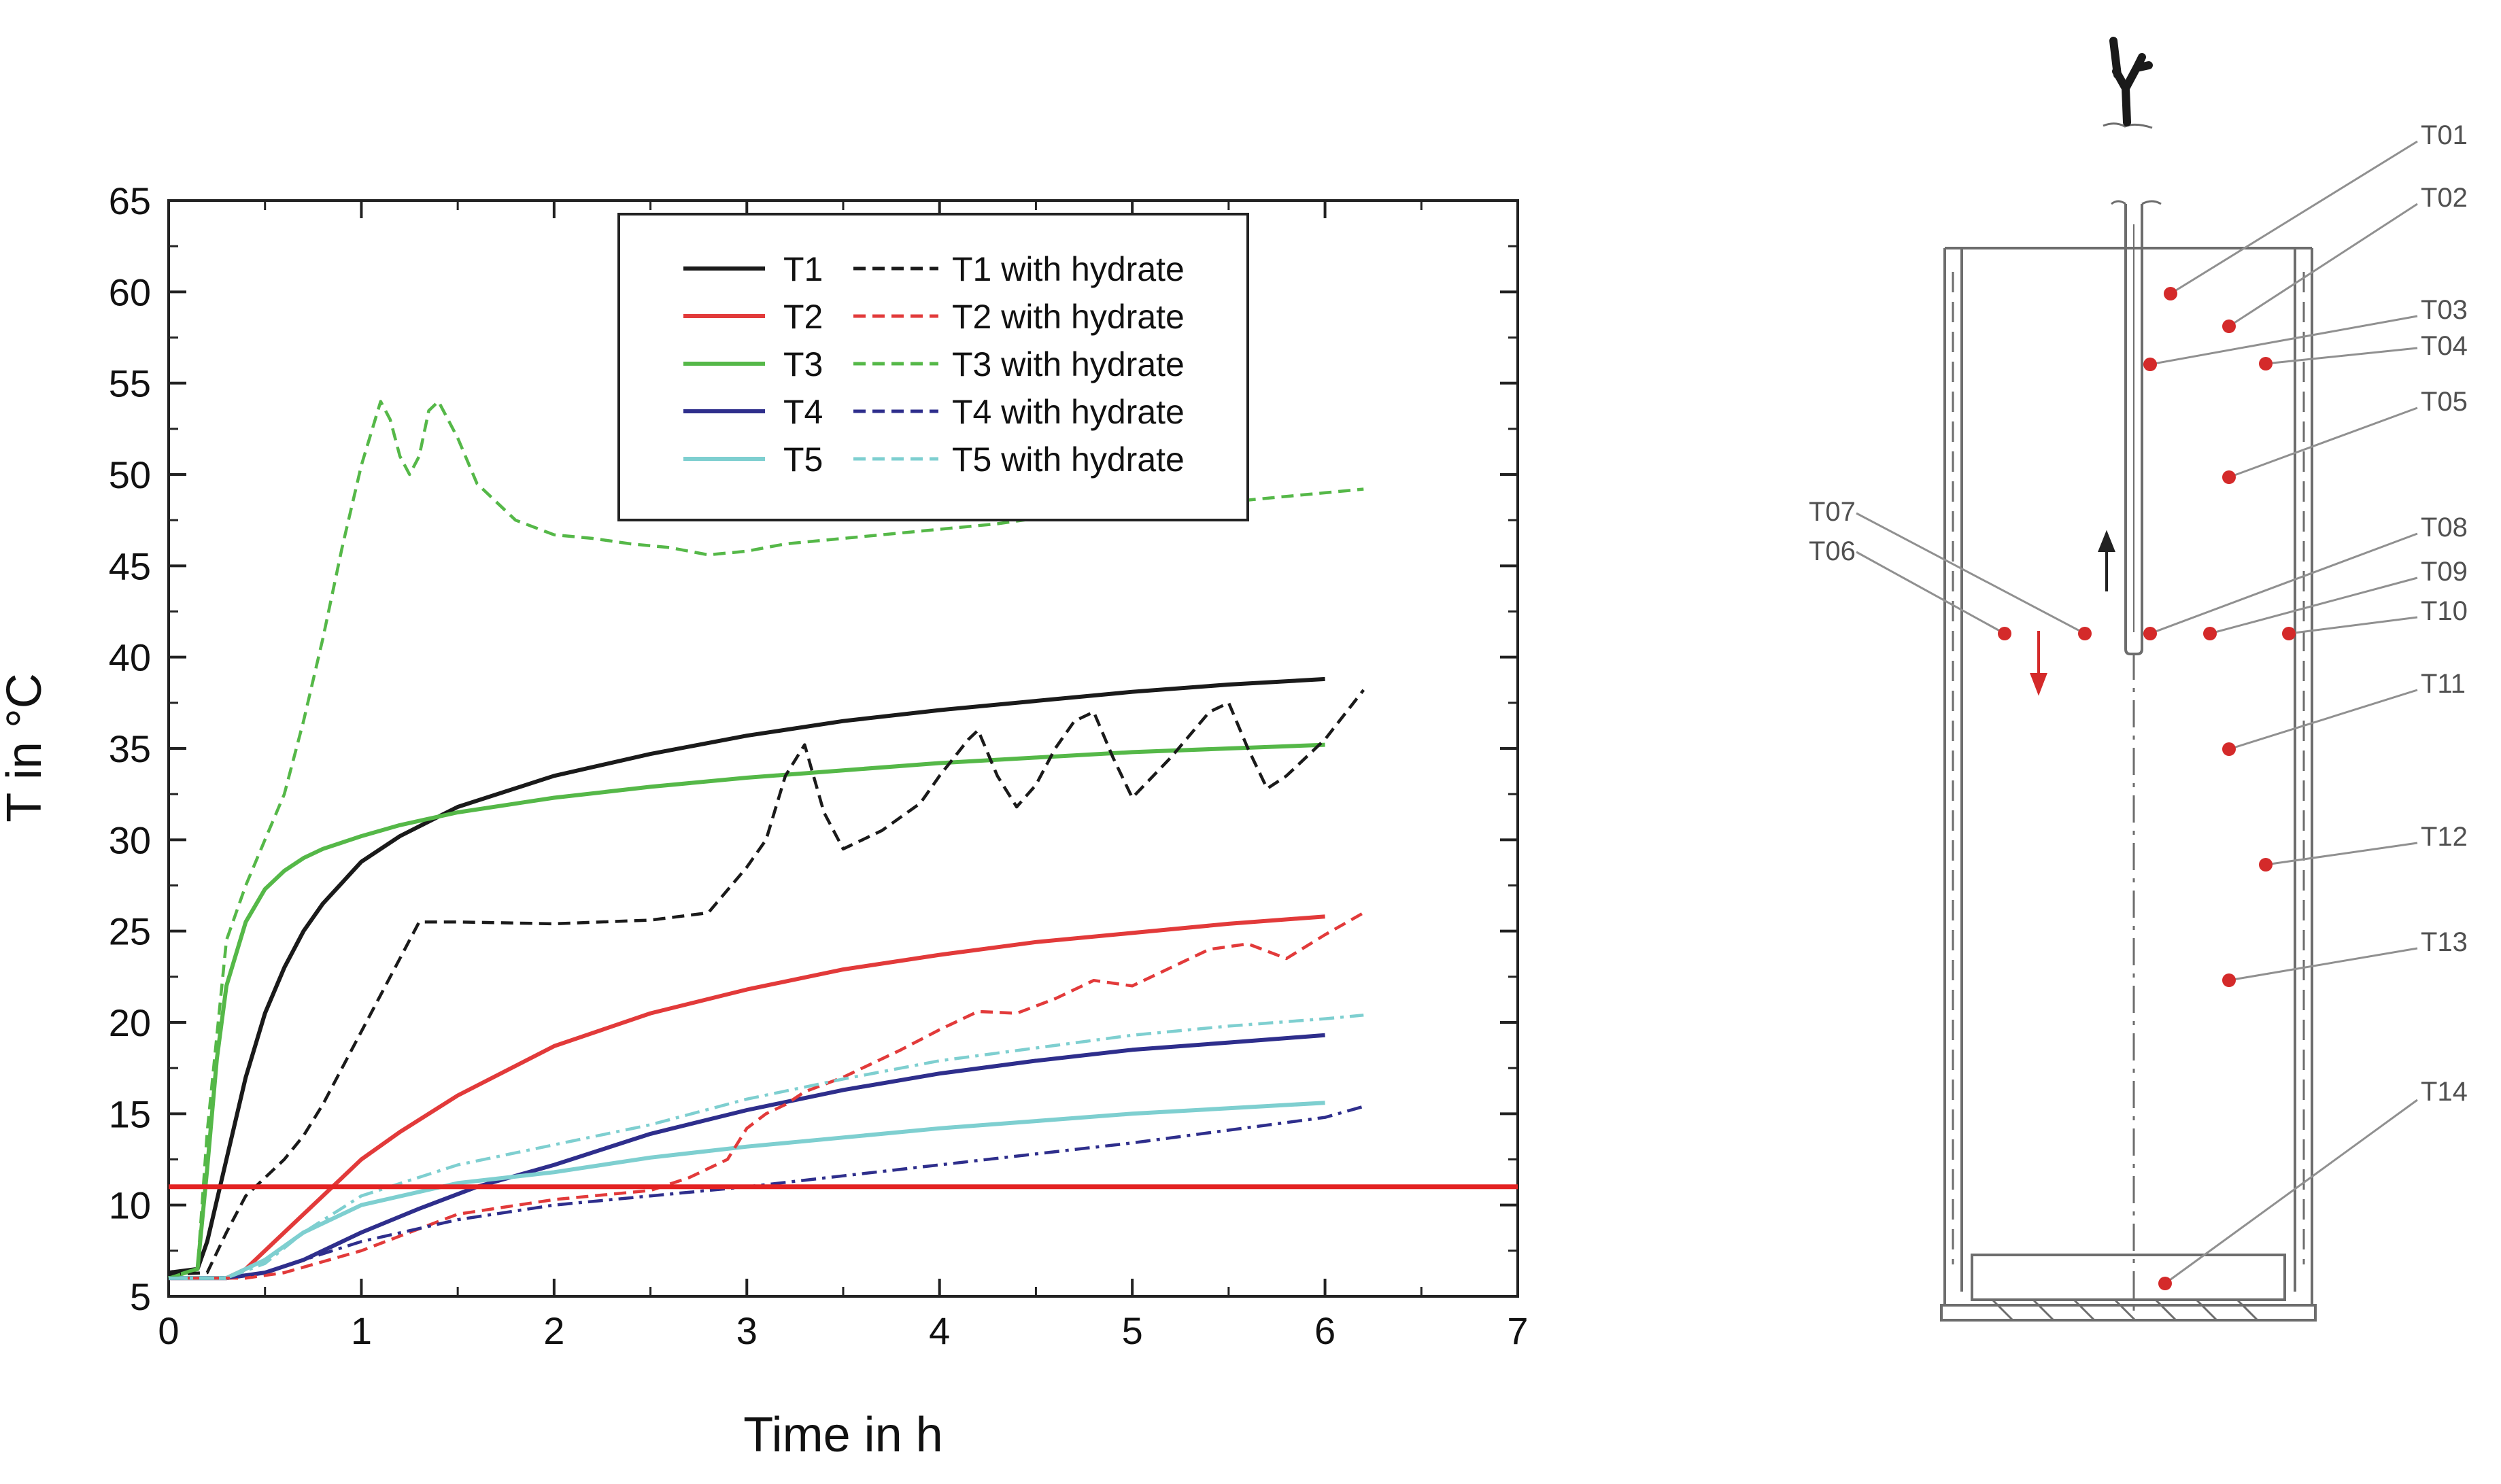 The width and height of the screenshot is (2501, 1484). I want to click on sensor-dot-t14, so click(2165, 1284).